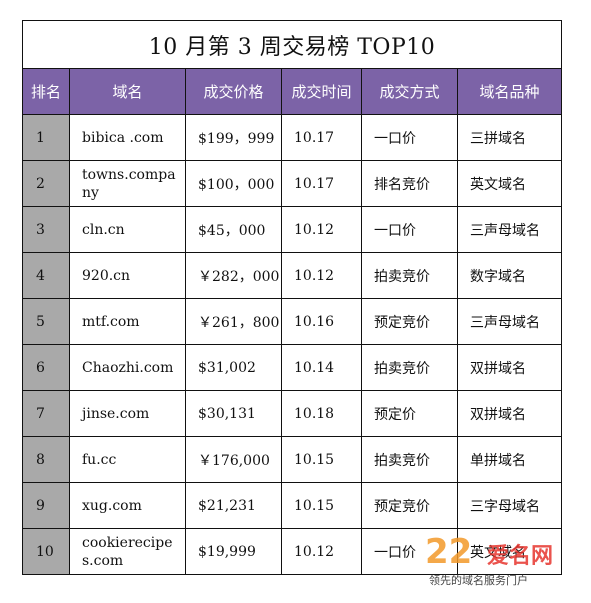 The height and width of the screenshot is (603, 591). Describe the element at coordinates (233, 229) in the screenshot. I see `price-cell: $45，000` at that location.